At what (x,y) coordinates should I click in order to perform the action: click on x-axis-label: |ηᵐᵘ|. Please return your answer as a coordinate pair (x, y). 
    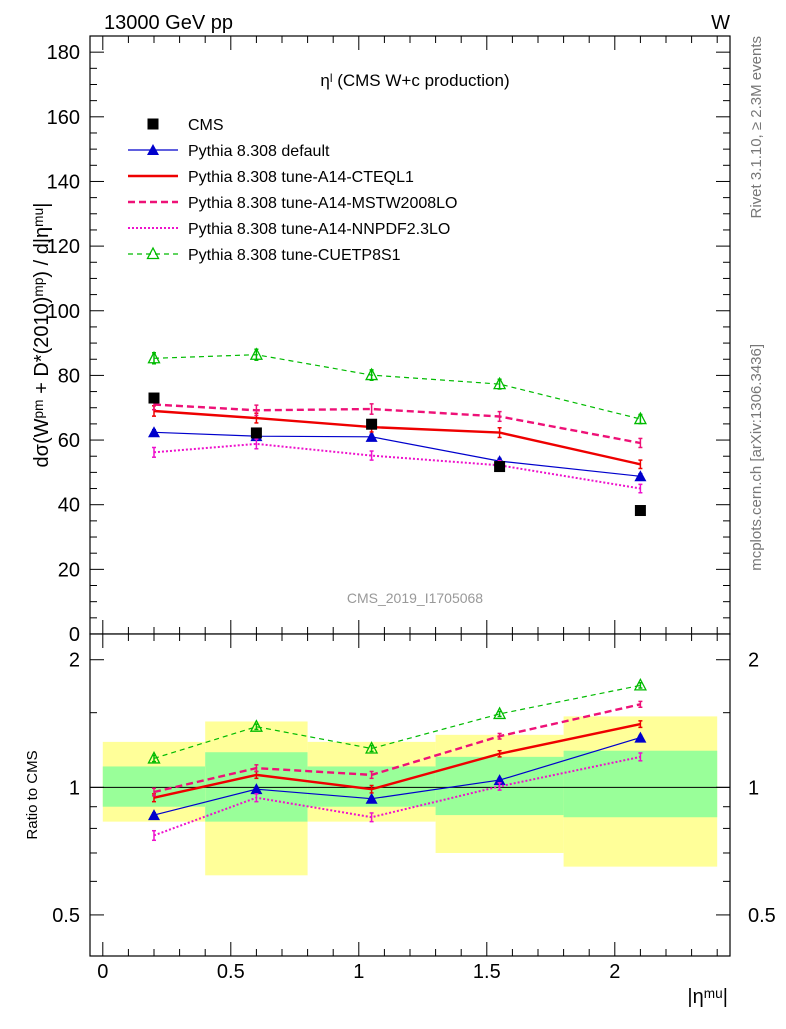
    Looking at the image, I should click on (707, 997).